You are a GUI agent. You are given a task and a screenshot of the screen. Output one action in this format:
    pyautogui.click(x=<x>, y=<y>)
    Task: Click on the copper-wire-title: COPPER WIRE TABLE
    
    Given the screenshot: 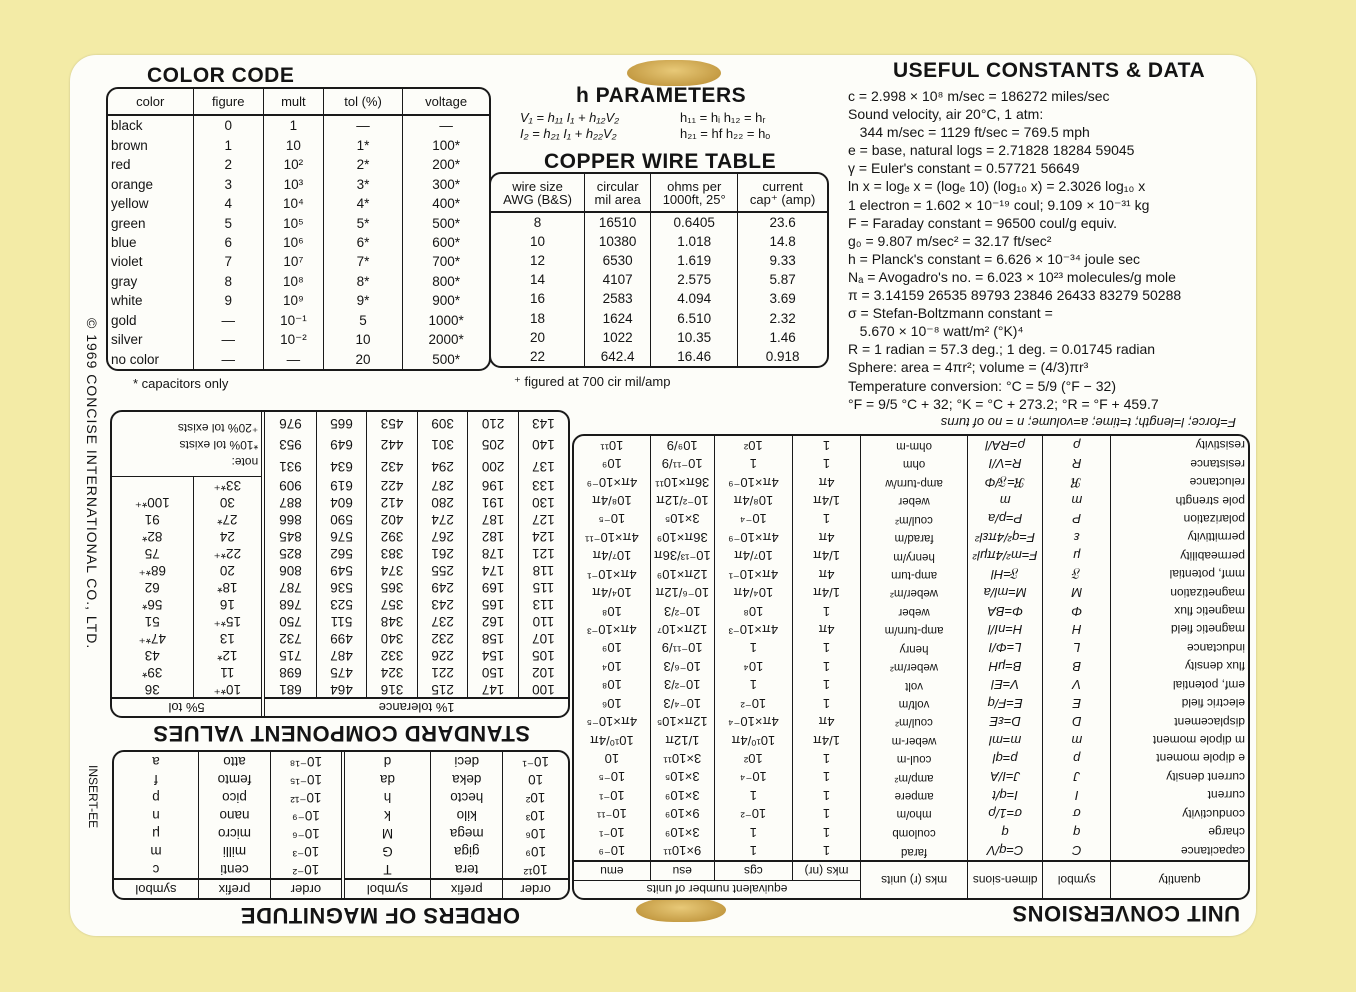 What is the action you would take?
    pyautogui.click(x=660, y=161)
    